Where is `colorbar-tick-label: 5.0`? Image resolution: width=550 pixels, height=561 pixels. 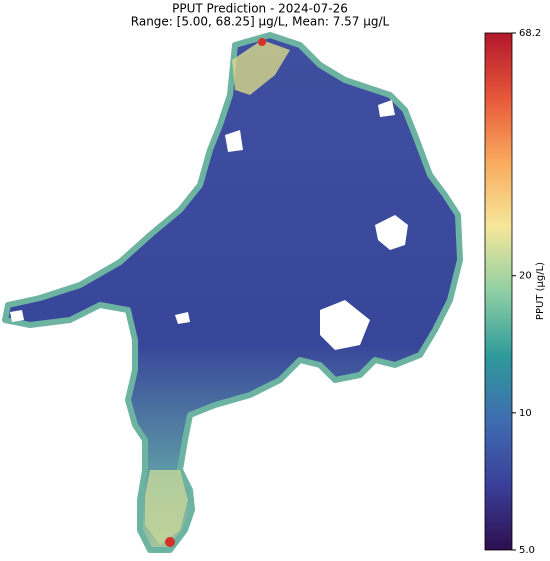
colorbar-tick-label: 5.0 is located at coordinates (527, 550).